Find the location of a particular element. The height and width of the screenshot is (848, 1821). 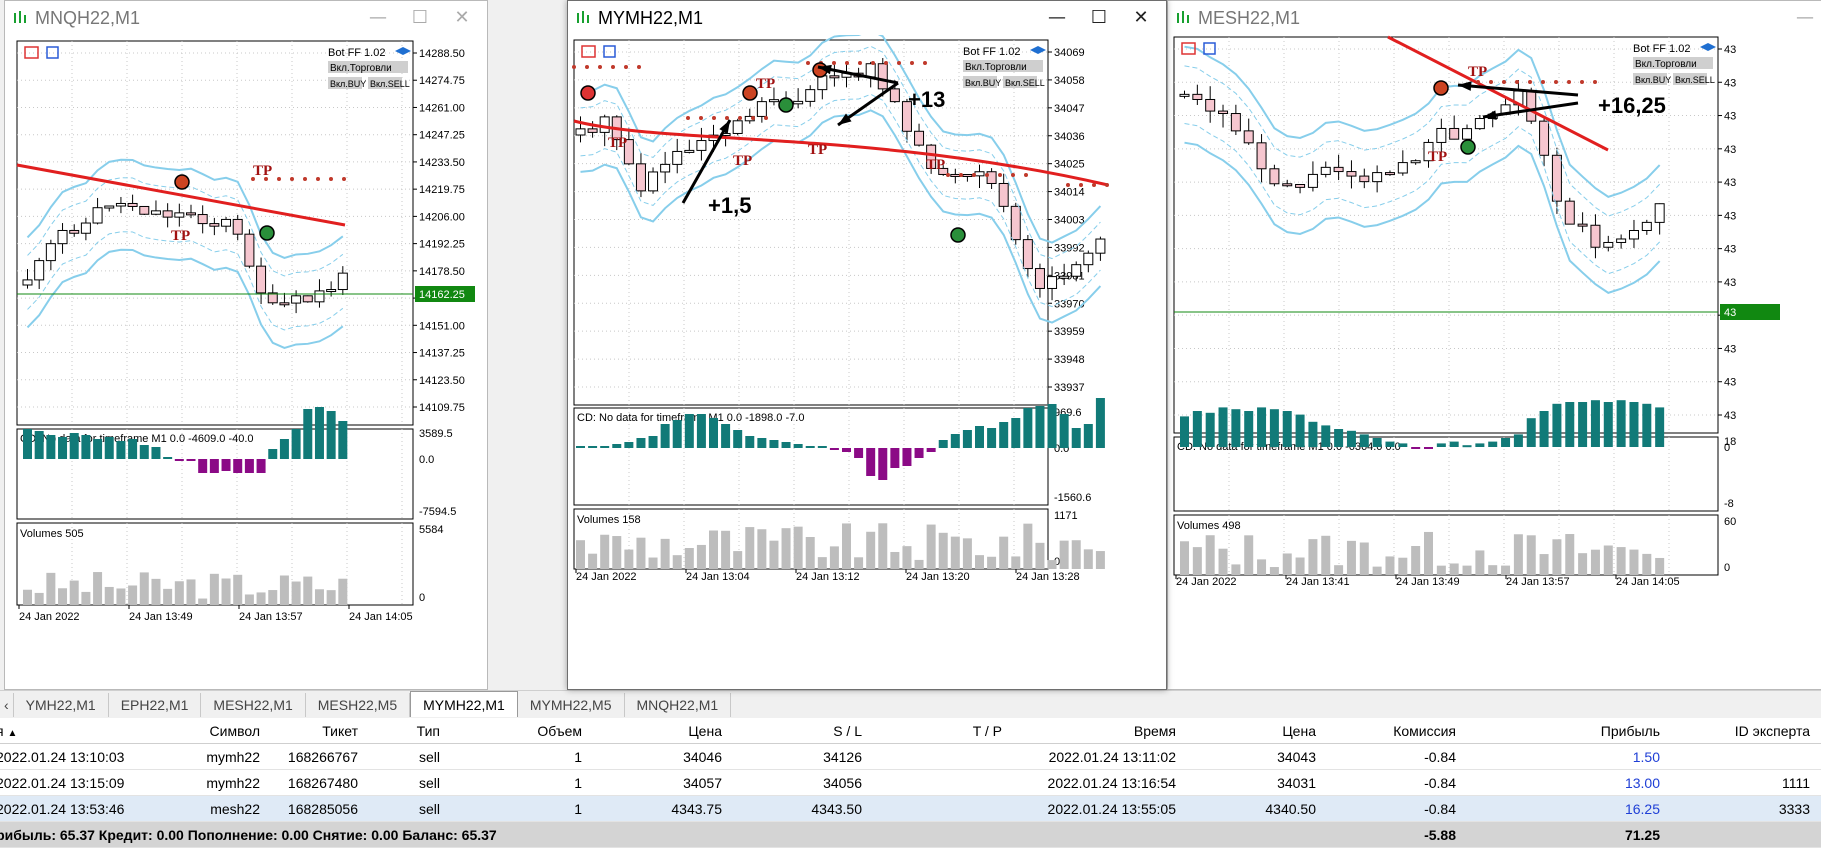

time-tick-label: 24 Jan 13:49 is located at coordinates (1428, 582).